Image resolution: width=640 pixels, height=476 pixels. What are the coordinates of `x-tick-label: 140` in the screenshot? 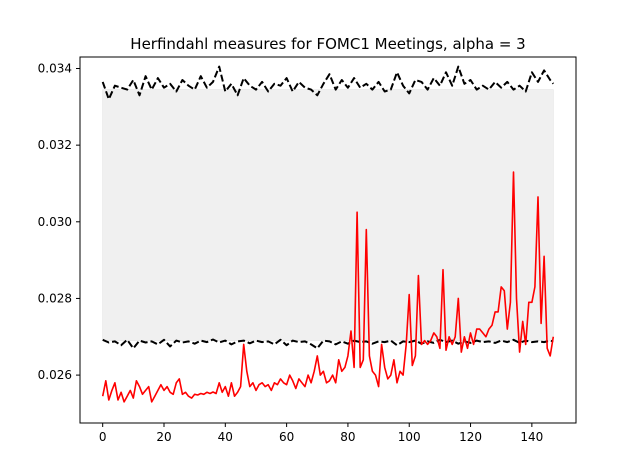 It's located at (531, 437).